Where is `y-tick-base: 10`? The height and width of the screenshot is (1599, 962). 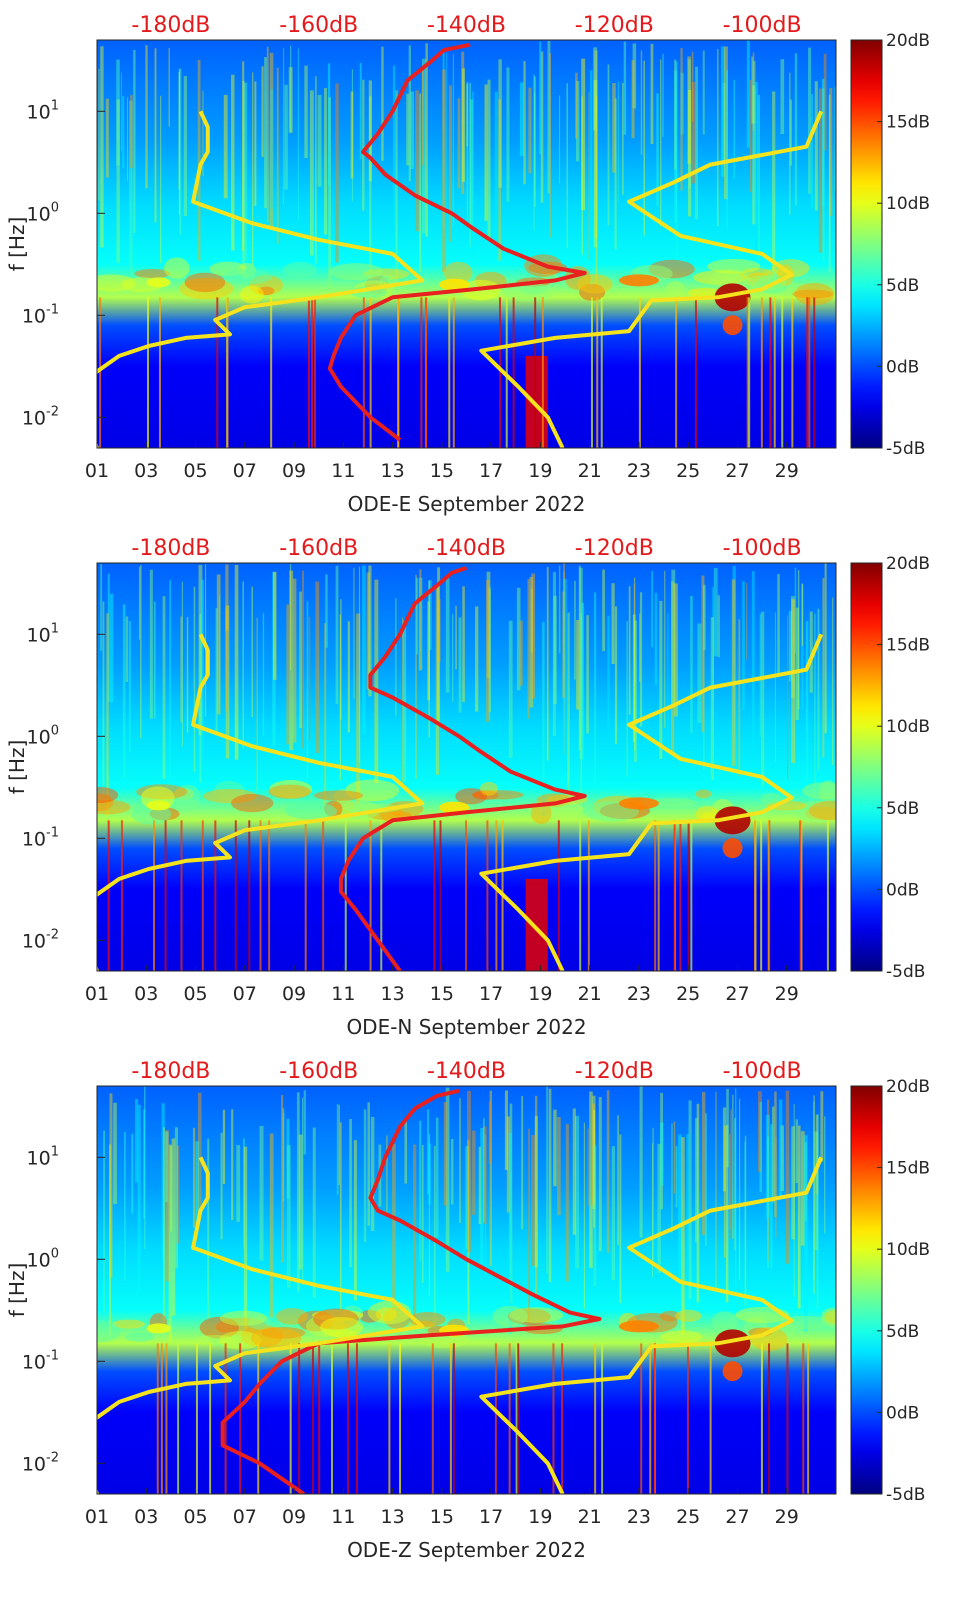 y-tick-base: 10 is located at coordinates (39, 737).